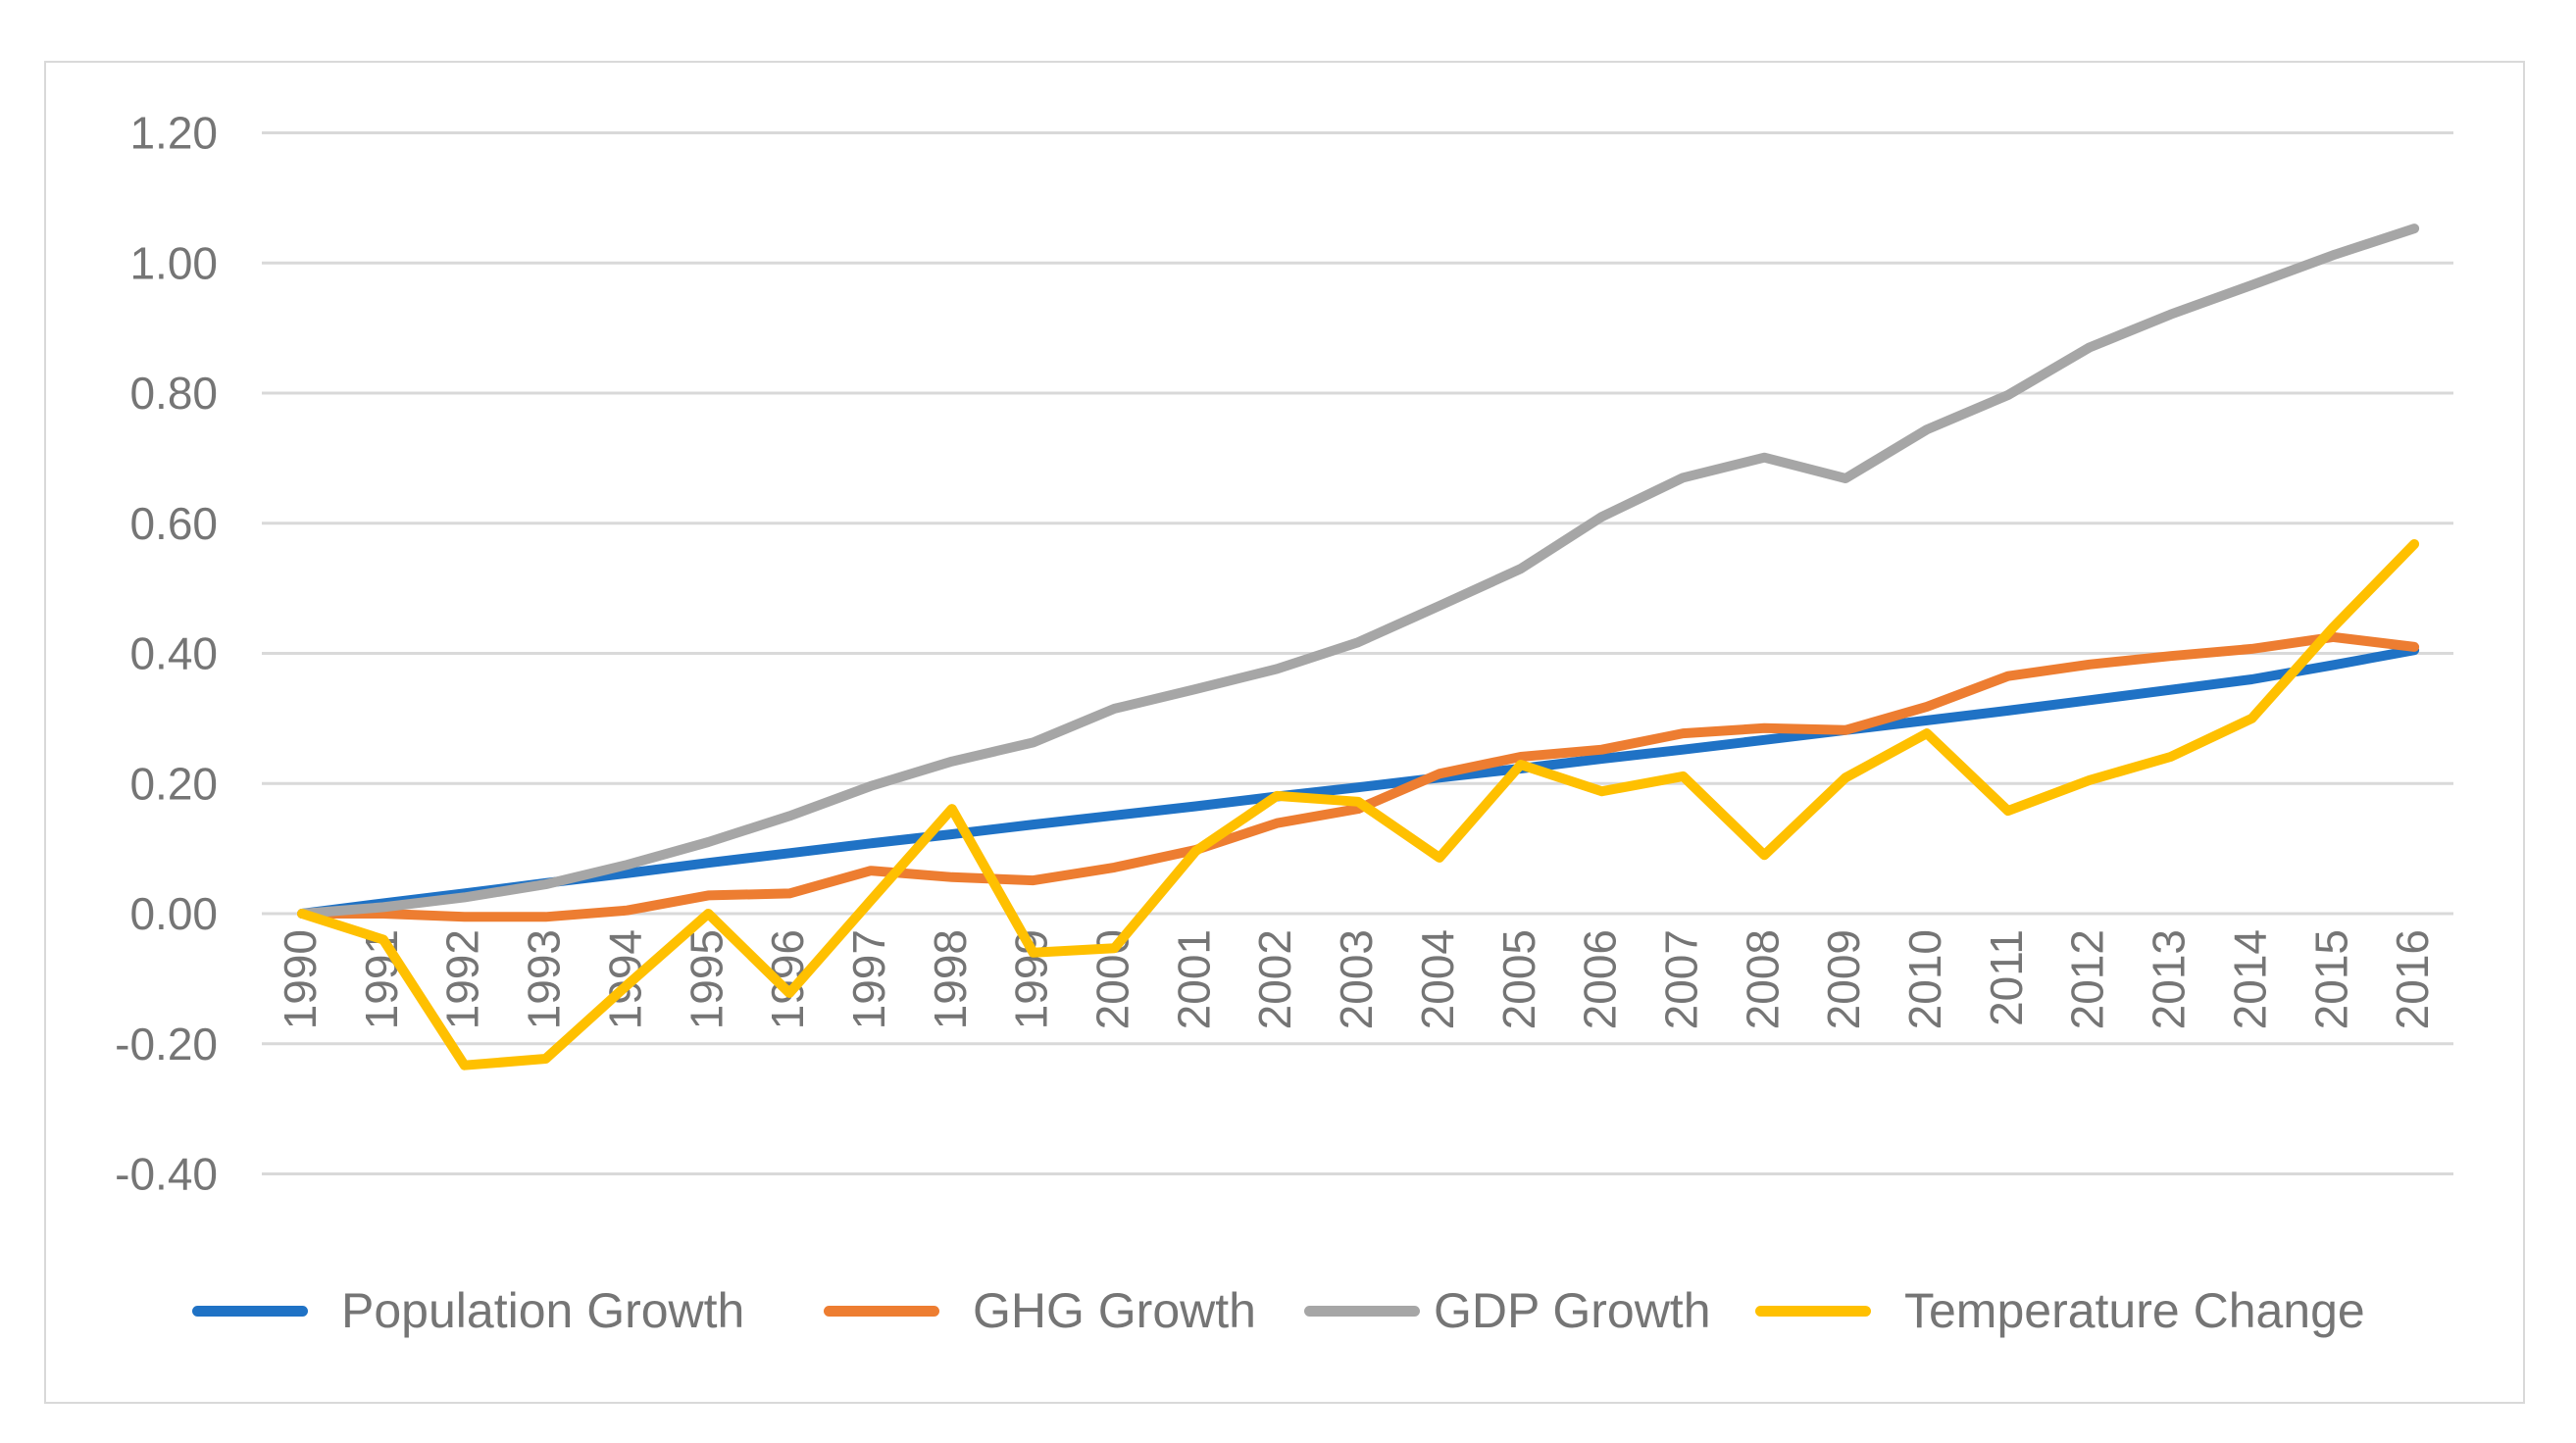  Describe the element at coordinates (951, 979) in the screenshot. I see `x-tick-label: 1998` at that location.